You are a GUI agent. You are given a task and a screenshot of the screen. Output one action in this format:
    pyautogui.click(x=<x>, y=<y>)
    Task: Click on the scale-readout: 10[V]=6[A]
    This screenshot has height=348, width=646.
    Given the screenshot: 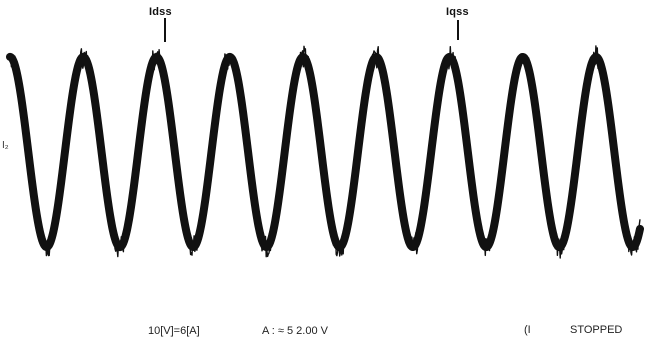 What is the action you would take?
    pyautogui.click(x=174, y=331)
    